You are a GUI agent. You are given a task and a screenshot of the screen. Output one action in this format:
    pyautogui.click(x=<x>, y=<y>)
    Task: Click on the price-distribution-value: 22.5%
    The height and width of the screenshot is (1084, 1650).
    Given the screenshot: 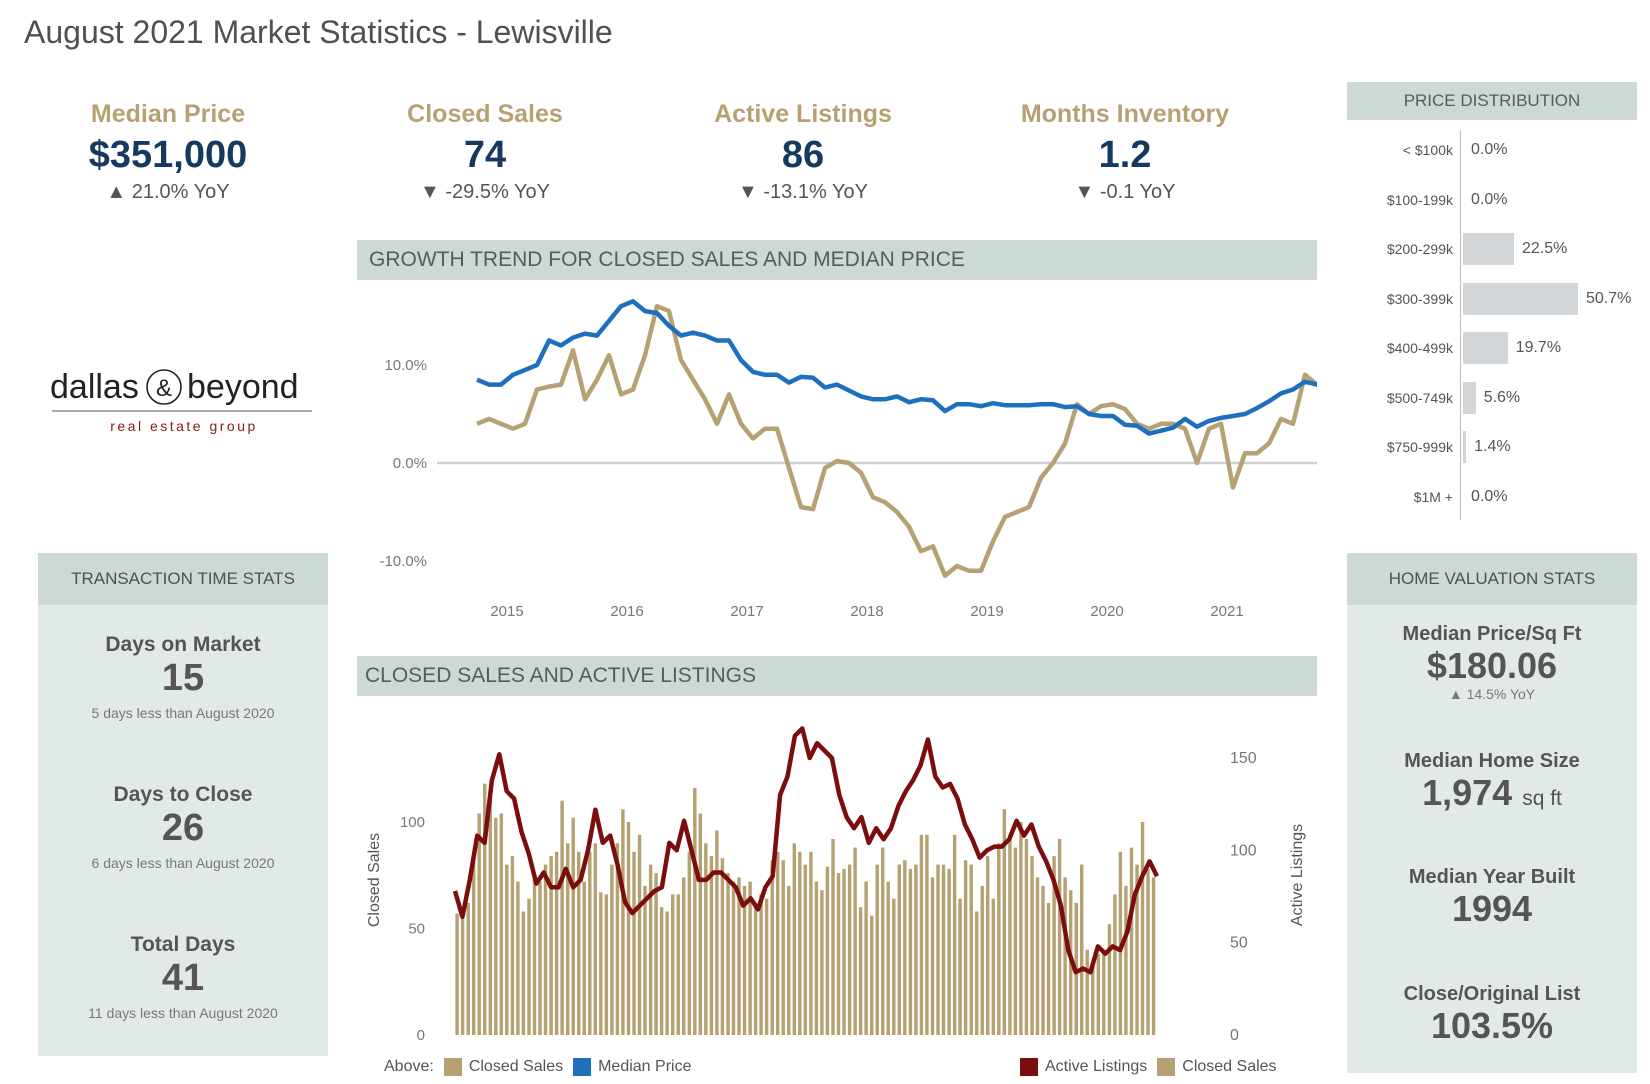 What is the action you would take?
    pyautogui.click(x=1545, y=248)
    